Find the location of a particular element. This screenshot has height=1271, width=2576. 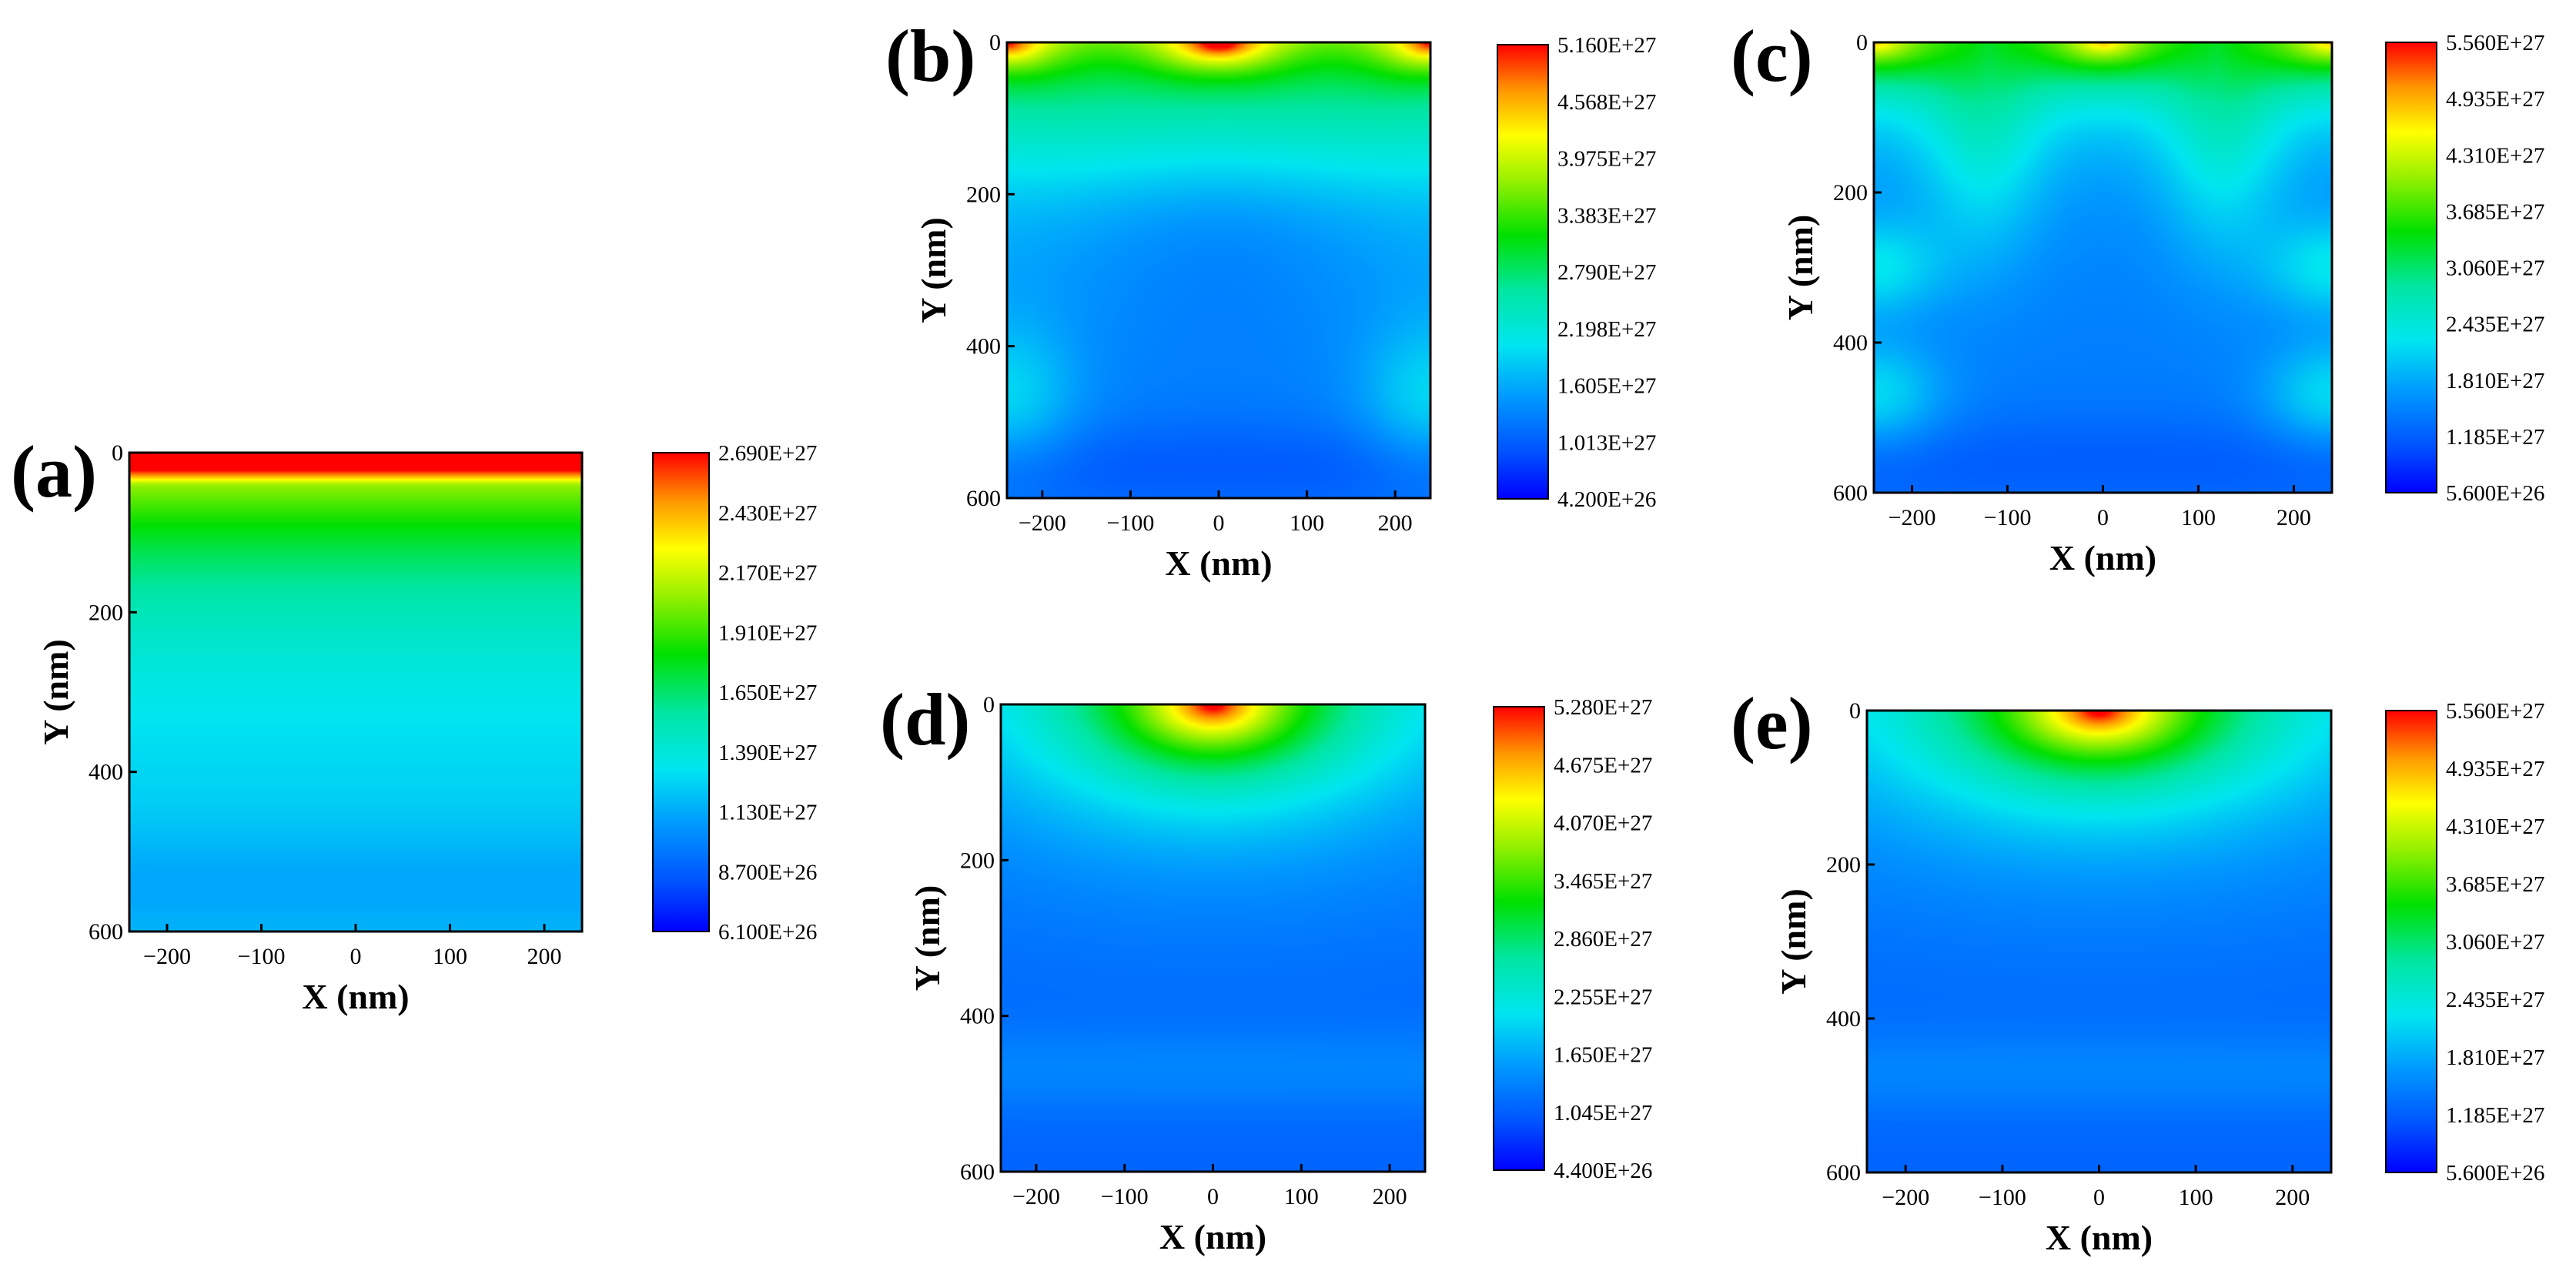

colorbar-label: 4.400E+26 is located at coordinates (1603, 1171).